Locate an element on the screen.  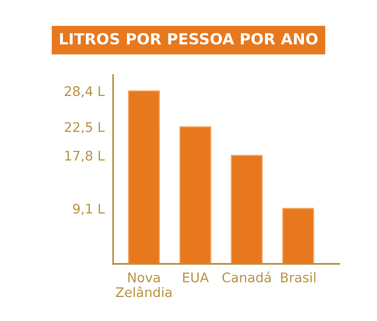
y-tick-label: 9,1 L is located at coordinates (89, 209).